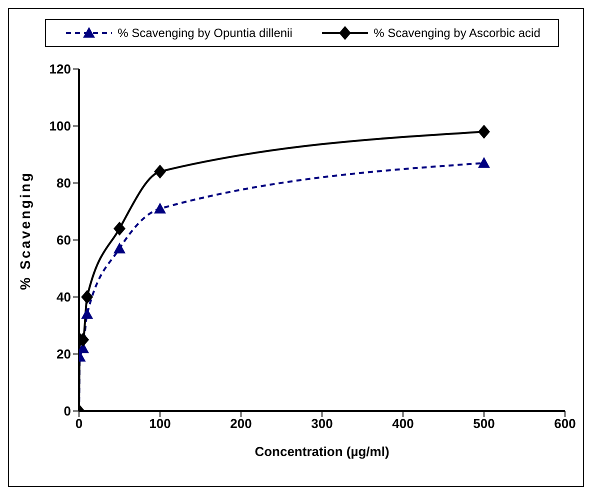 The width and height of the screenshot is (592, 495). I want to click on y-tick-label: 40, so click(63, 297).